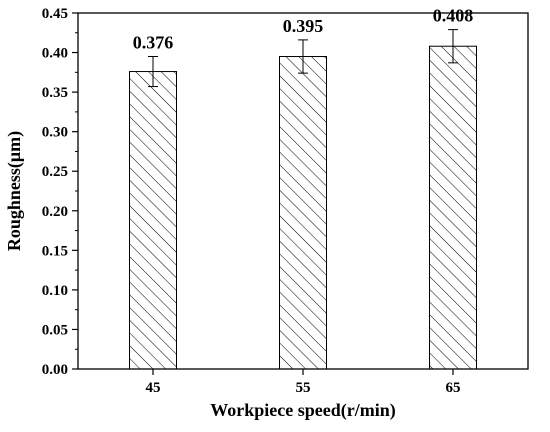 The image size is (550, 432). I want to click on x-tick-label-65: 65, so click(453, 388).